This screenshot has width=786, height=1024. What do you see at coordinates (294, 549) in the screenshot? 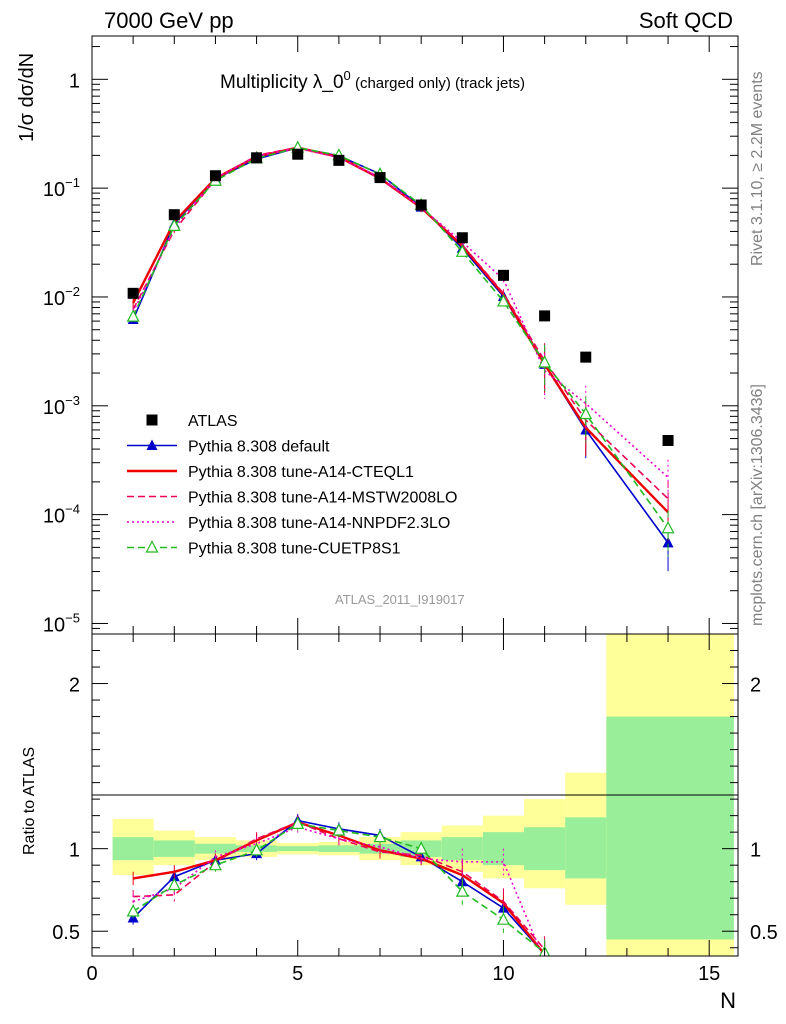
I see `legend-label: Pythia 8.308 tune-CUETP8S1` at bounding box center [294, 549].